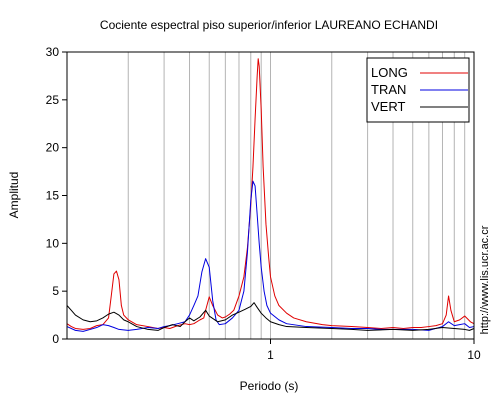  I want to click on y-tick-label: 0, so click(55, 339).